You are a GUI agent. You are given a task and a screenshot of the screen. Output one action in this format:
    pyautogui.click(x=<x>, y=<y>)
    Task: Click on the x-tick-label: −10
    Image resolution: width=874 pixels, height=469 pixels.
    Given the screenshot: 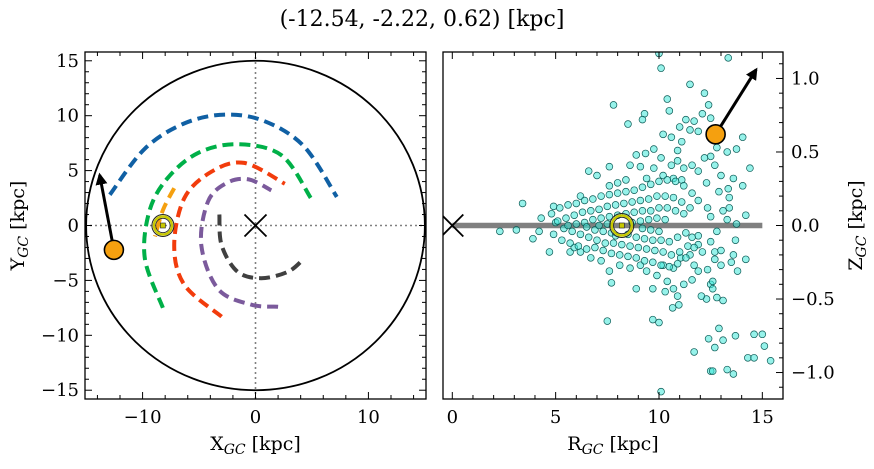 What is the action you would take?
    pyautogui.click(x=143, y=417)
    